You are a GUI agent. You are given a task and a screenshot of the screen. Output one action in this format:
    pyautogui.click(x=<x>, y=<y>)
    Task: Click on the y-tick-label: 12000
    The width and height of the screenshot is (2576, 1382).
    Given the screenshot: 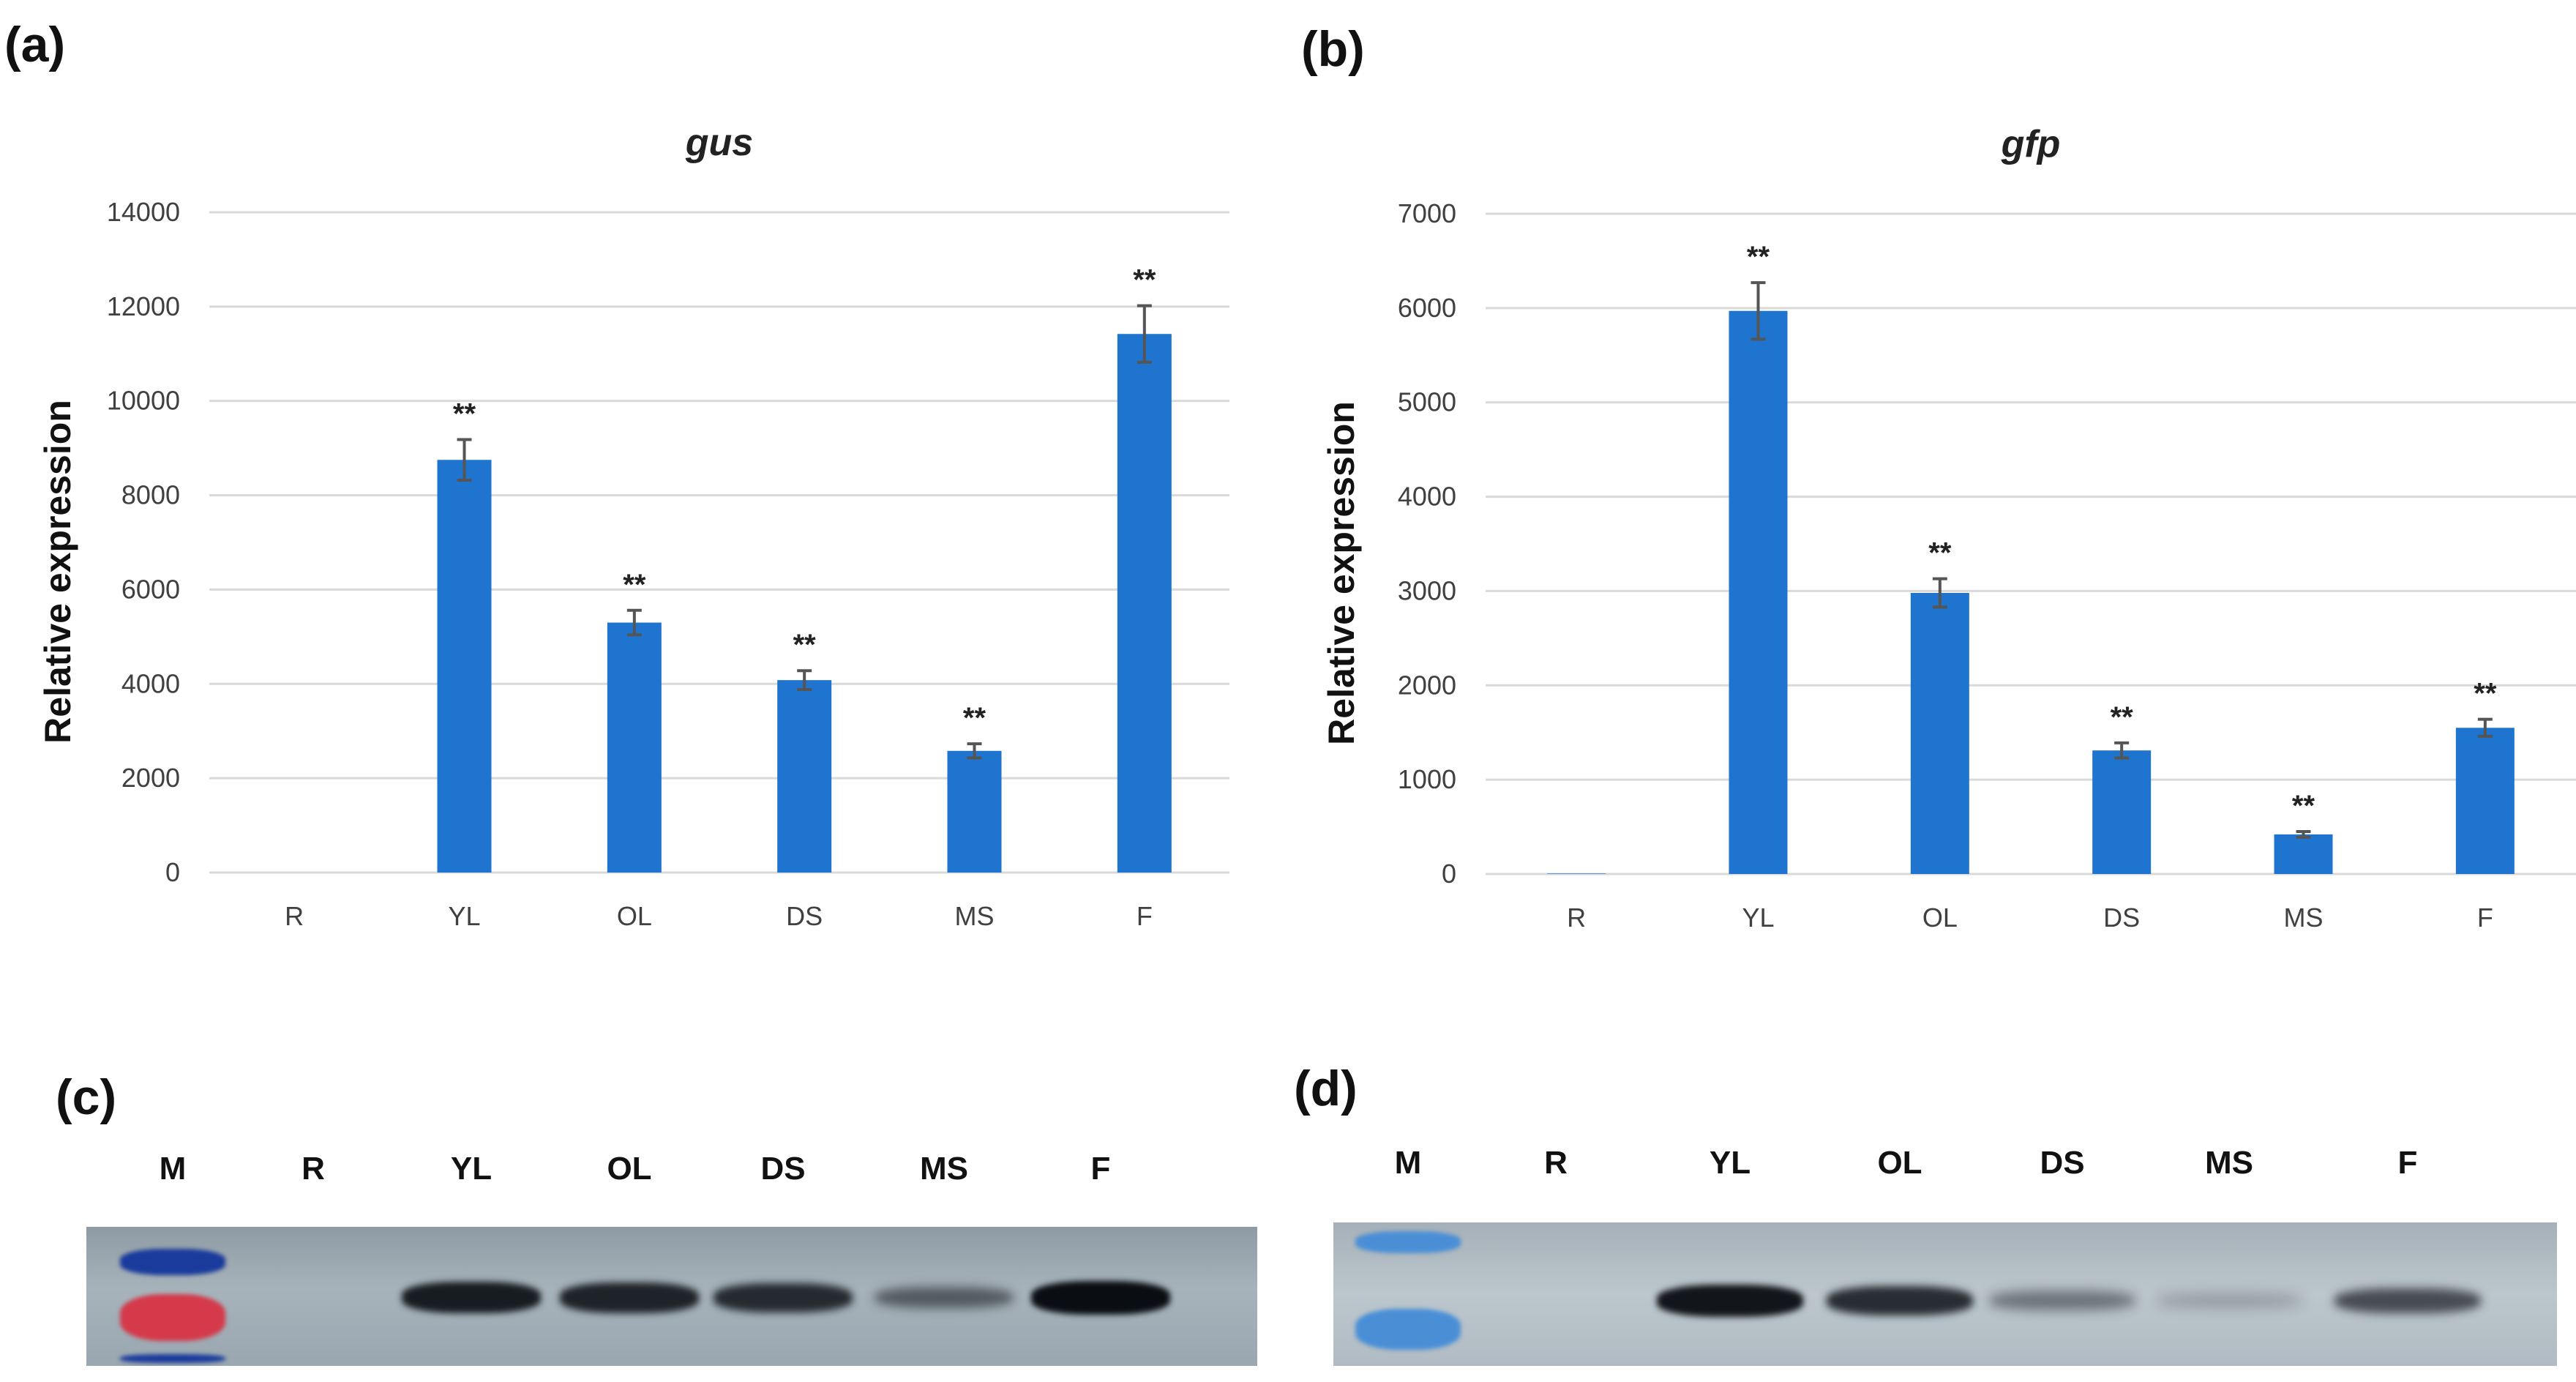 What is the action you would take?
    pyautogui.click(x=143, y=306)
    